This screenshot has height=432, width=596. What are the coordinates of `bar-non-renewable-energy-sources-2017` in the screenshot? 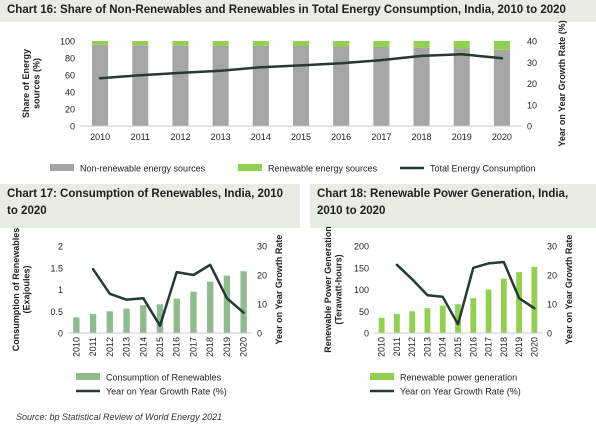 It's located at (381, 86).